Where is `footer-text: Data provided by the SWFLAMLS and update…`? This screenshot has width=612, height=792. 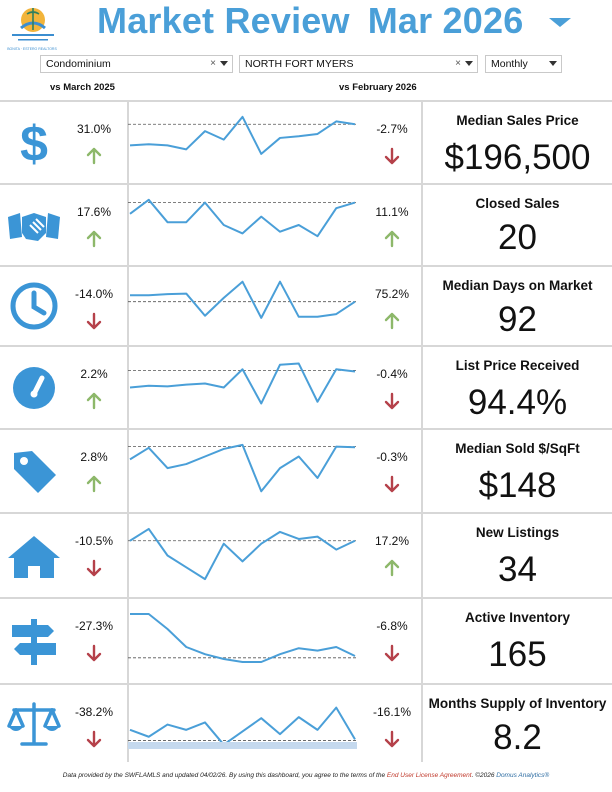
footer-text: Data provided by the SWFLAMLS and update… is located at coordinates (224, 775).